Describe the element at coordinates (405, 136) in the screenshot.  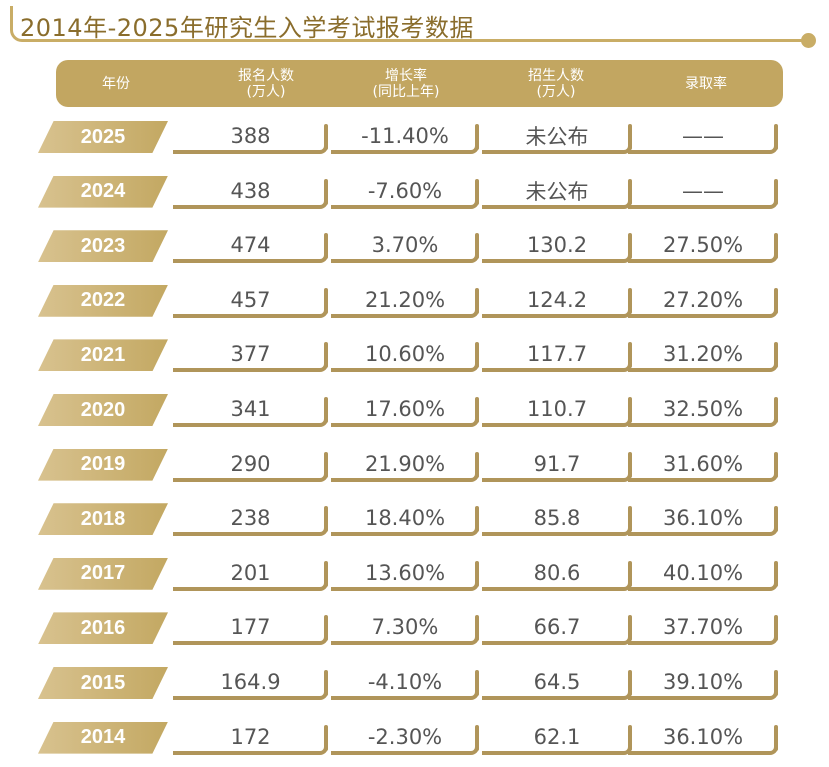
I see `growth-cell: -11.40%` at that location.